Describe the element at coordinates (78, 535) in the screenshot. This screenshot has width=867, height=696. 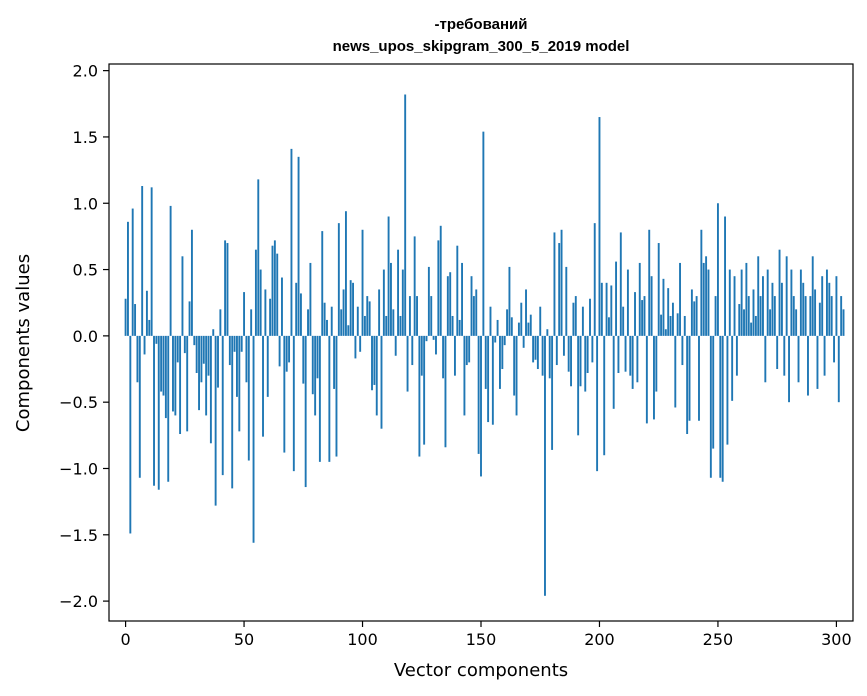
I see `y-tick-label-7: −1.5` at that location.